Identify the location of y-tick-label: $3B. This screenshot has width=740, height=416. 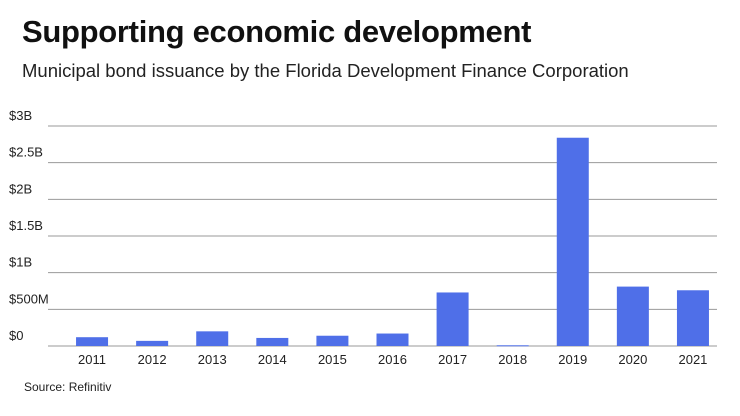
(20, 115).